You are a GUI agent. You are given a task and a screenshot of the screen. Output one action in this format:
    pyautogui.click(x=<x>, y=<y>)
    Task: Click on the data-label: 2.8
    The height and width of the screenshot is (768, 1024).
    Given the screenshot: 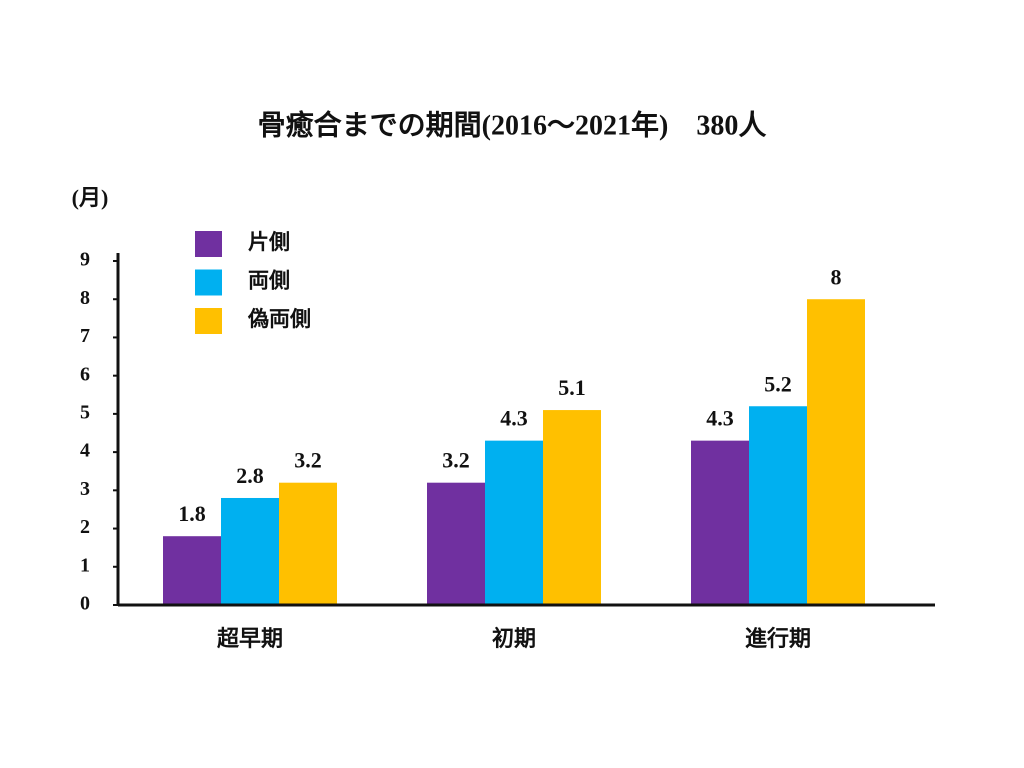 What is the action you would take?
    pyautogui.click(x=250, y=475)
    